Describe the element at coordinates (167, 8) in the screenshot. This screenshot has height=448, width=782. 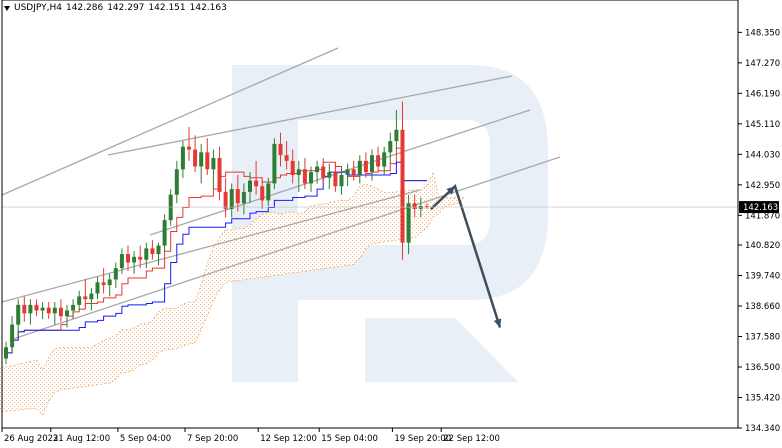
I see `low-value: 142.151` at that location.